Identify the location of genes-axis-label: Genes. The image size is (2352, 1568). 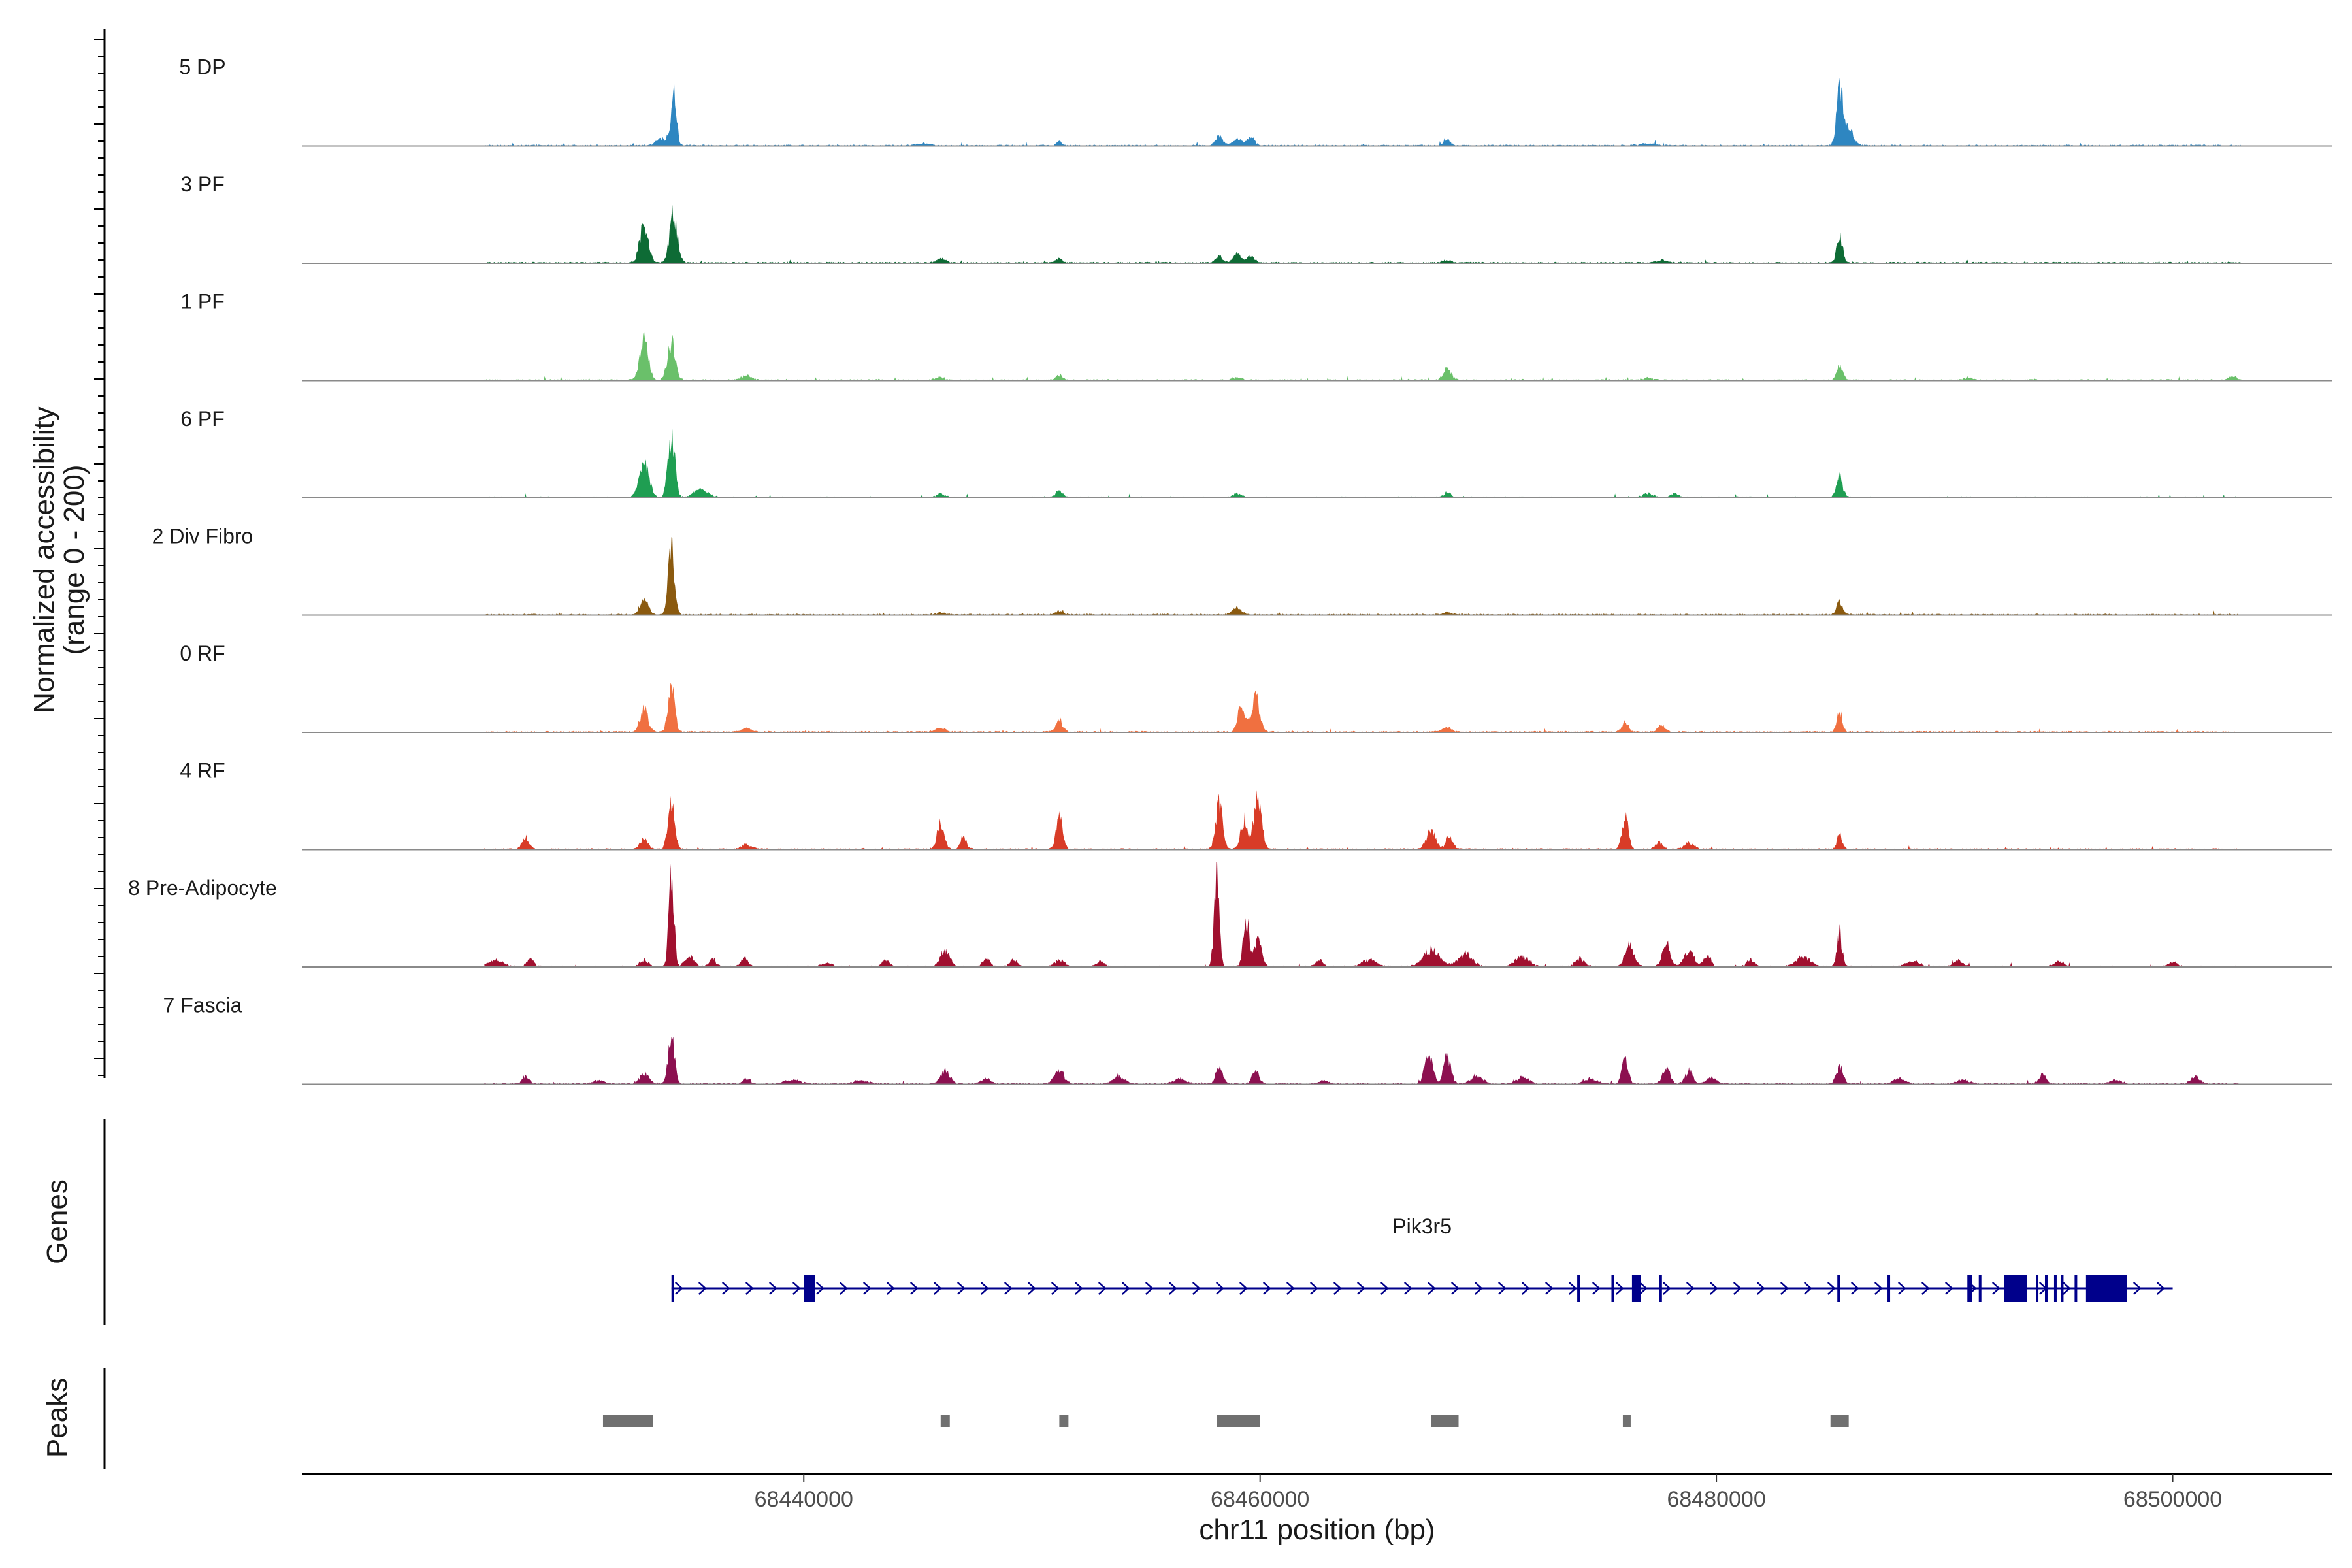
(57, 1221).